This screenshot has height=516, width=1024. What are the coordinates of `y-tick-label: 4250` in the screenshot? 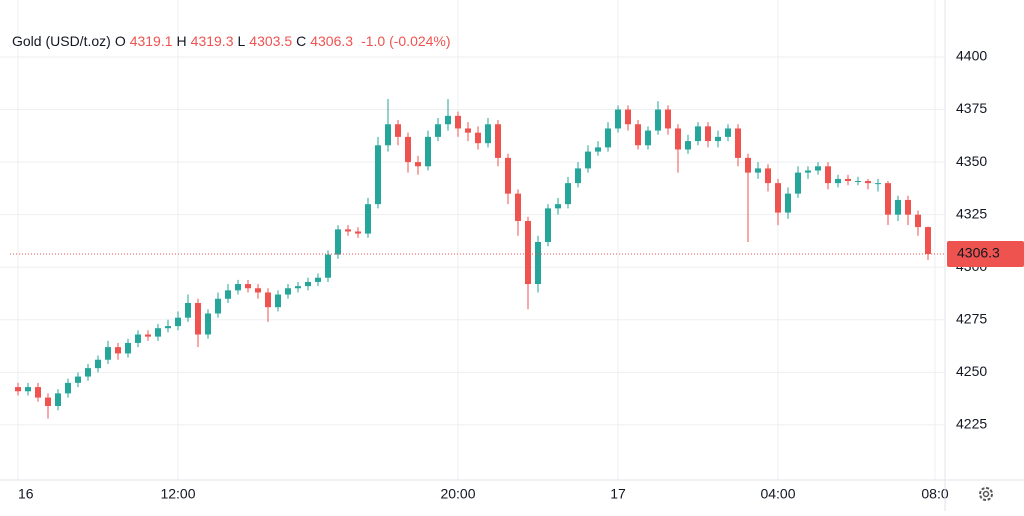 It's located at (971, 371).